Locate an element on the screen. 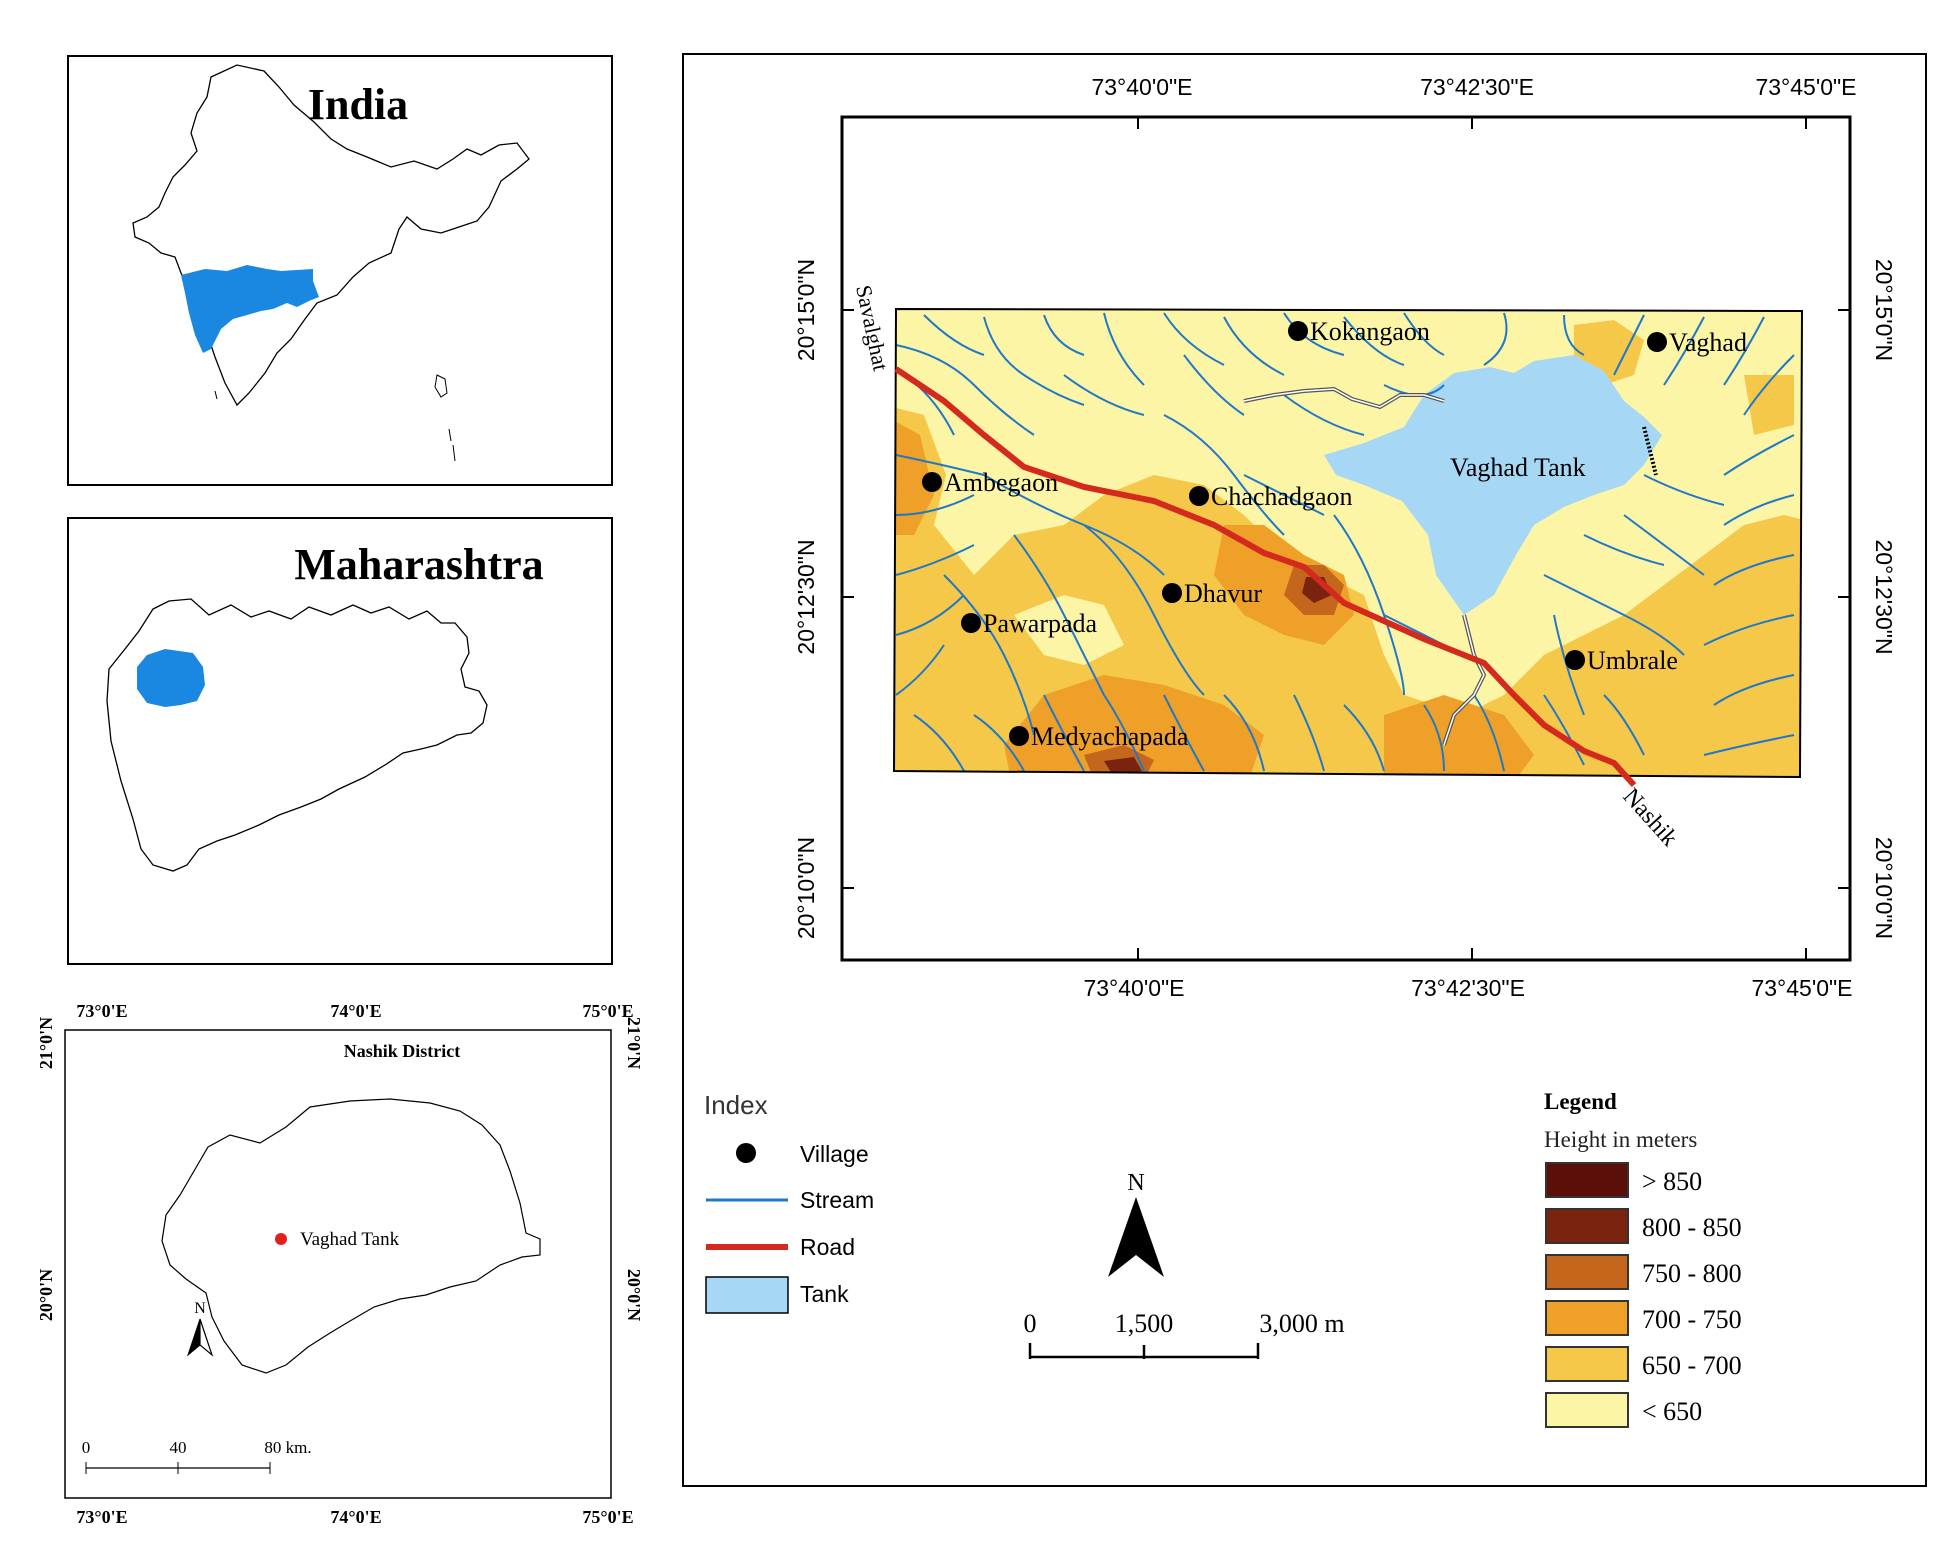 Image resolution: width=1943 pixels, height=1561 pixels. legend-title: Legend is located at coordinates (1580, 1101).